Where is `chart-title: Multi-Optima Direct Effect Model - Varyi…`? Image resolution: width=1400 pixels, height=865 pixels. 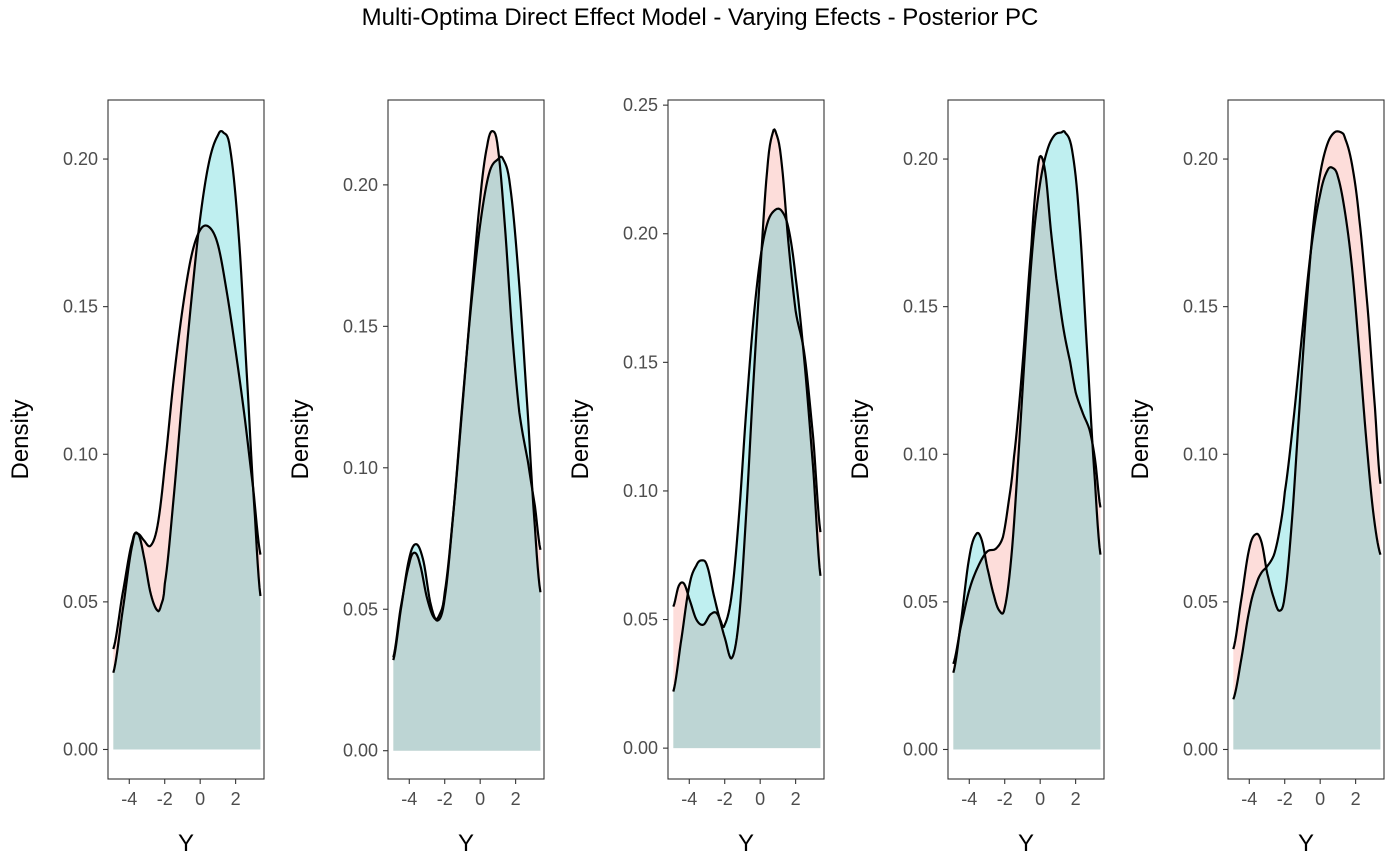
chart-title: Multi-Optima Direct Effect Model - Varyi… is located at coordinates (700, 17).